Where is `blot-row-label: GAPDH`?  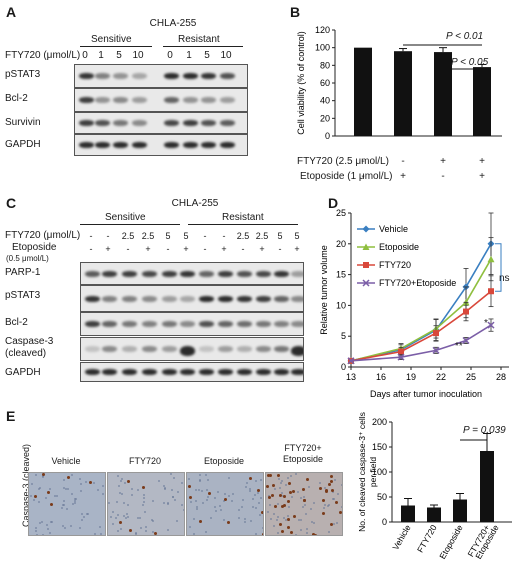
blot-row-label: GAPDH is located at coordinates (23, 372).